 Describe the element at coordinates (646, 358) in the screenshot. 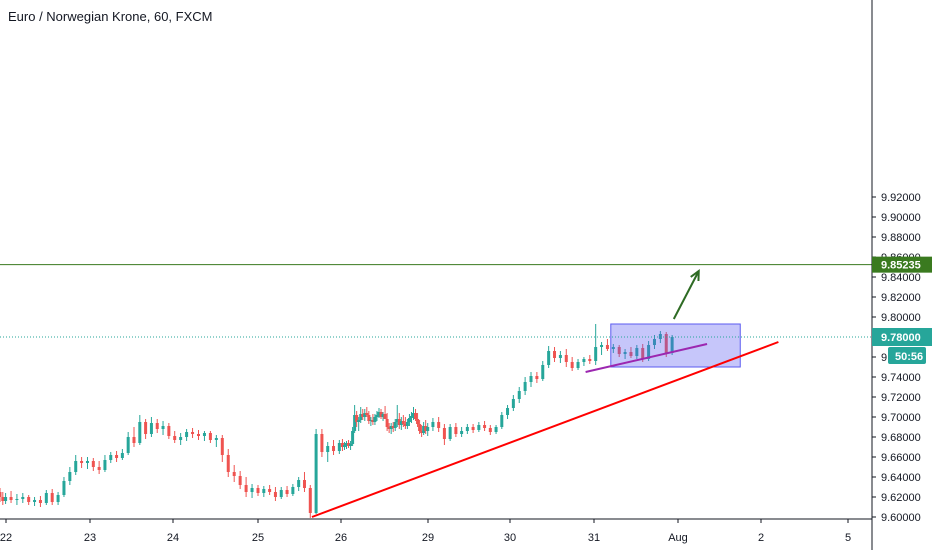

I see `wedge-trendline` at that location.